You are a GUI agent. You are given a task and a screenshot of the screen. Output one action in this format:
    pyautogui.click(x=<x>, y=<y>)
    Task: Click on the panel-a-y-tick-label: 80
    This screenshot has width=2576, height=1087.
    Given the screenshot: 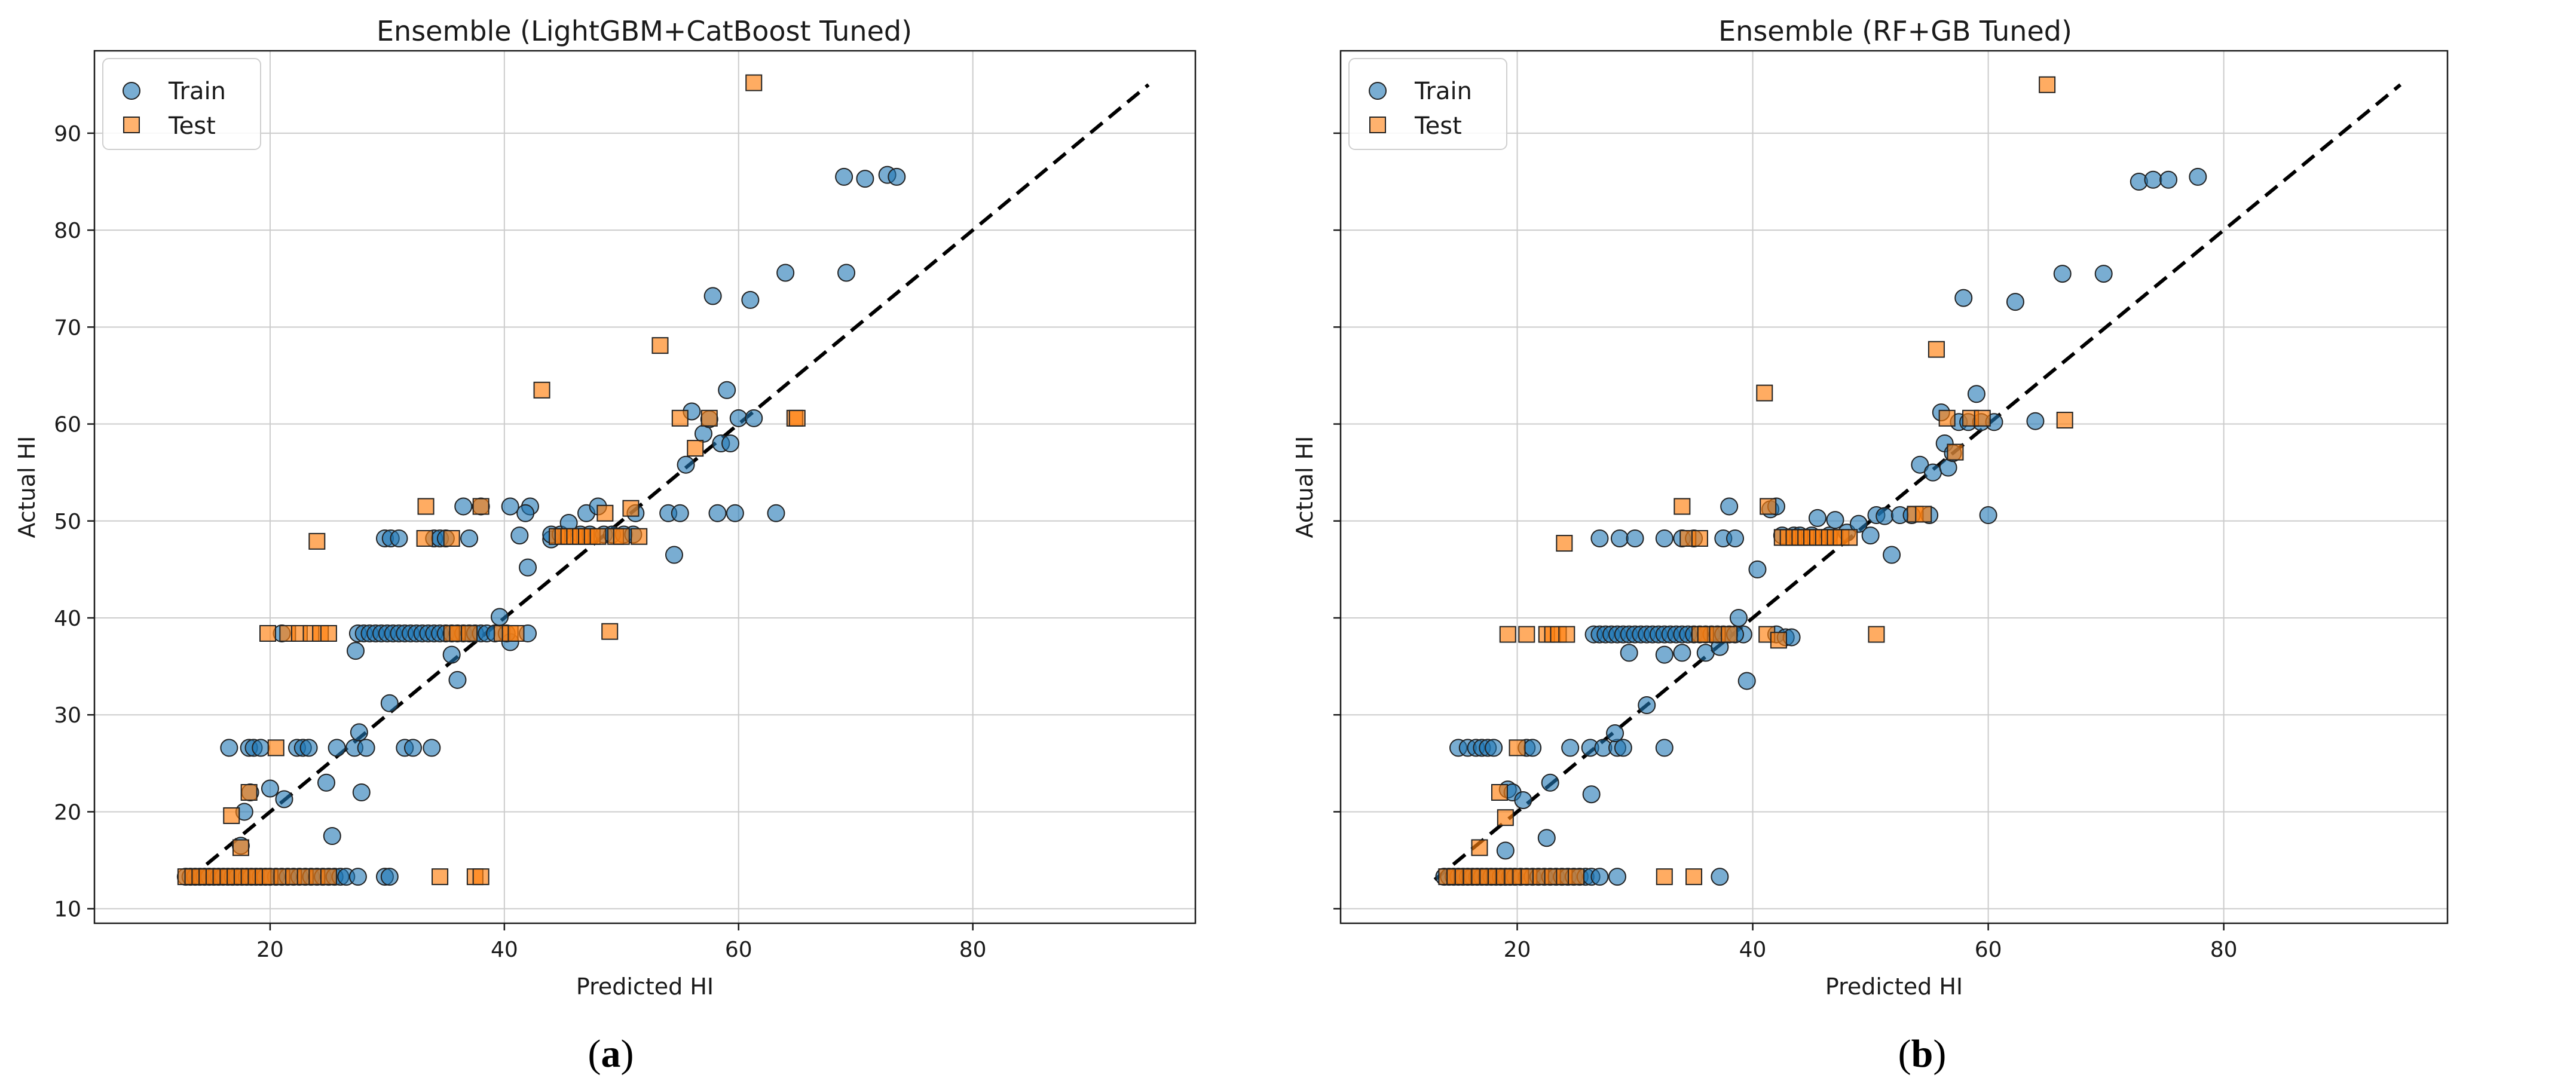 What is the action you would take?
    pyautogui.click(x=67, y=231)
    